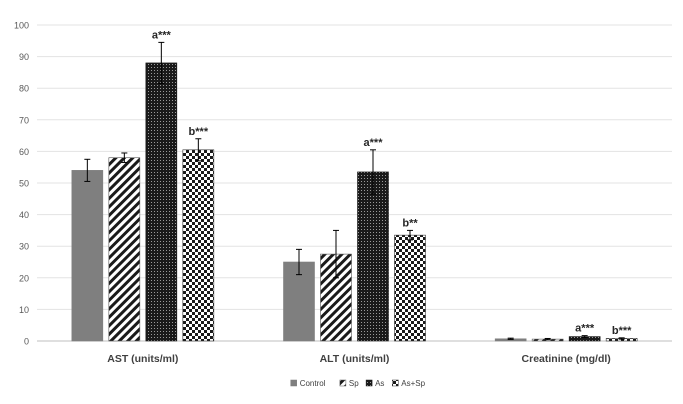 The height and width of the screenshot is (404, 683). Describe the element at coordinates (24, 57) in the screenshot. I see `y-tick-label: 90` at that location.